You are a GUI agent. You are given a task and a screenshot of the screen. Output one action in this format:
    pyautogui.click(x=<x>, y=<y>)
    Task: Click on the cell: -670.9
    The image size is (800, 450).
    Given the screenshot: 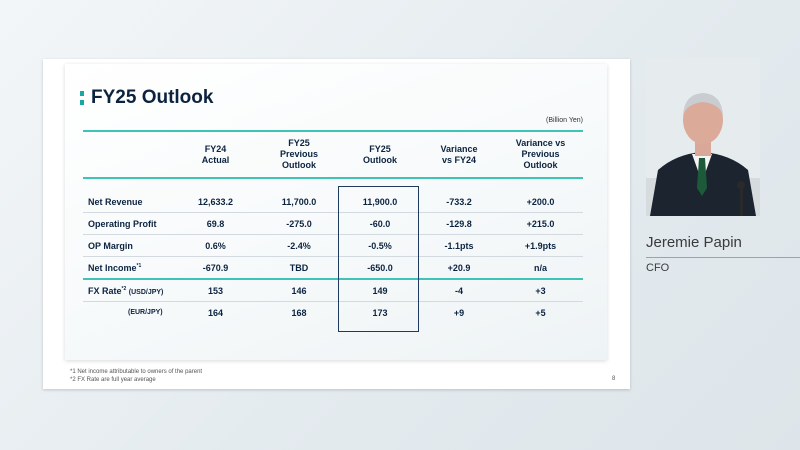 What is the action you would take?
    pyautogui.click(x=215, y=268)
    